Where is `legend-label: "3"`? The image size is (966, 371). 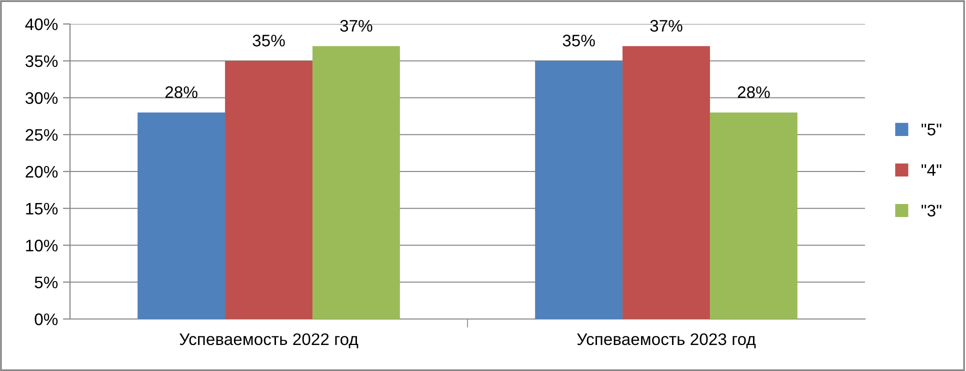
legend-label: "3" is located at coordinates (932, 210).